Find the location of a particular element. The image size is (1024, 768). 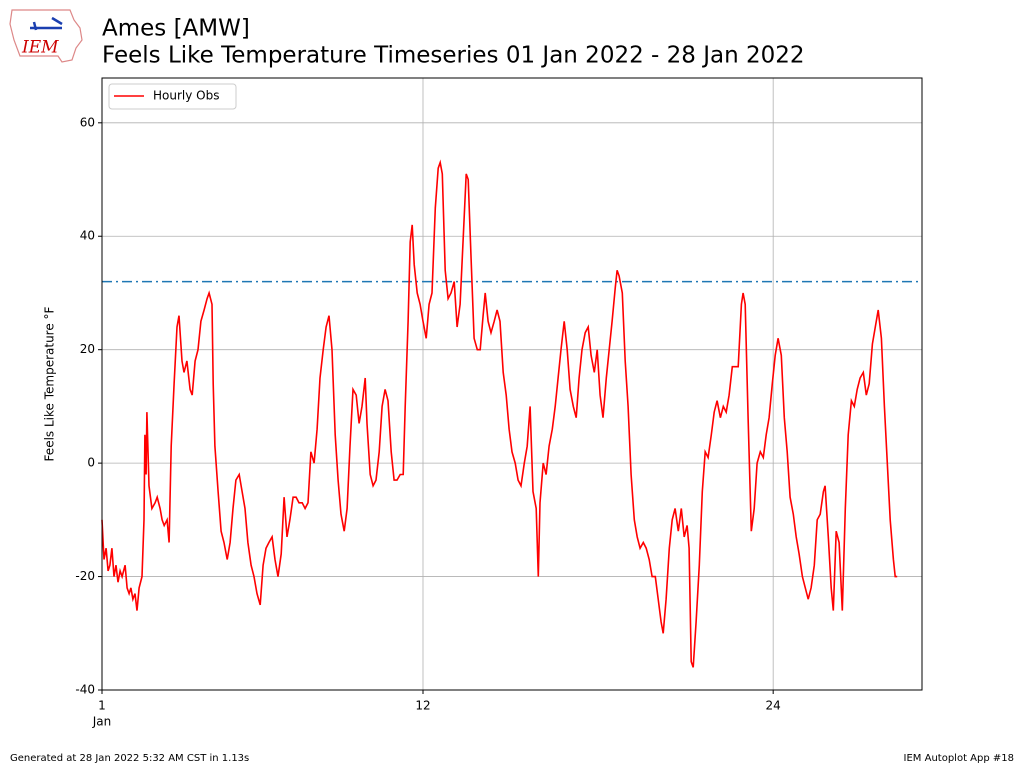

logo-icon is located at coordinates (46, 23).